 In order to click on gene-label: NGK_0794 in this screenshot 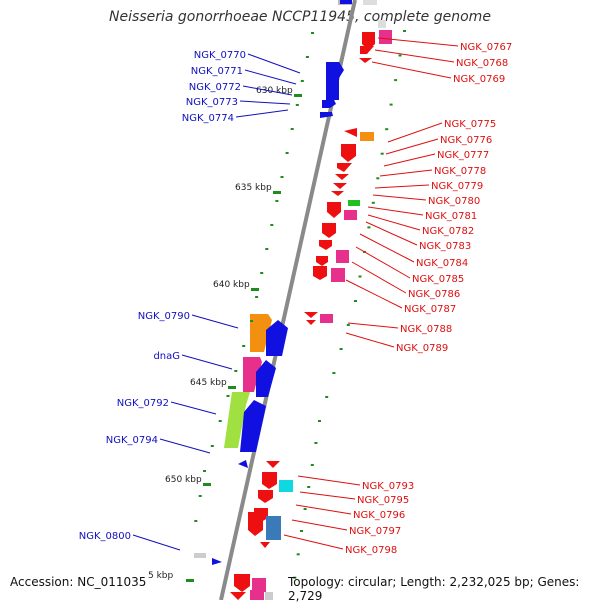, I will do `click(132, 440)`.